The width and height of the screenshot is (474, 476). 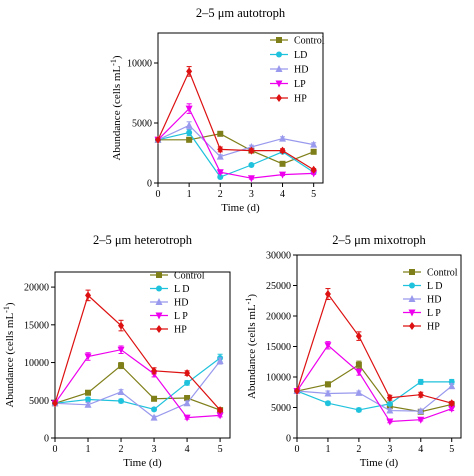 What do you see at coordinates (149, 184) in the screenshot?
I see `y-tick-label: 0` at bounding box center [149, 184].